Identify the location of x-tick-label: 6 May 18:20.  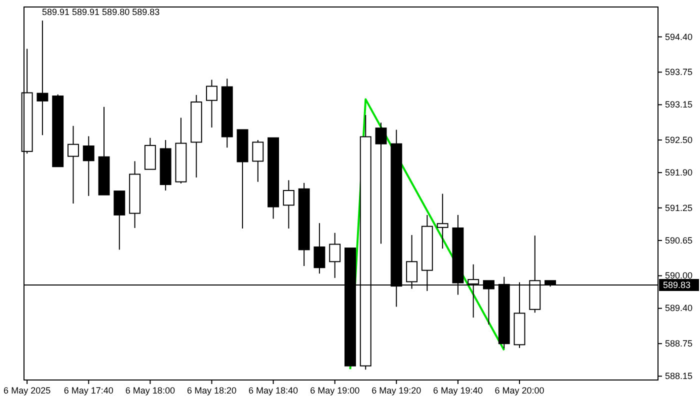
(211, 390).